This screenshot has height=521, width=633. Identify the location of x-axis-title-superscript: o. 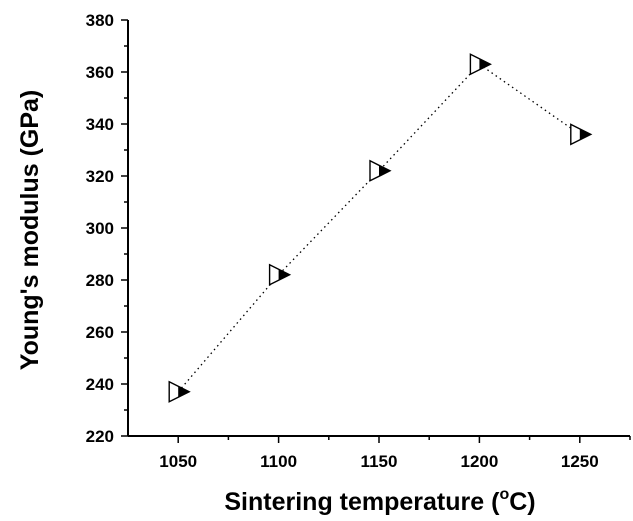
(504, 494).